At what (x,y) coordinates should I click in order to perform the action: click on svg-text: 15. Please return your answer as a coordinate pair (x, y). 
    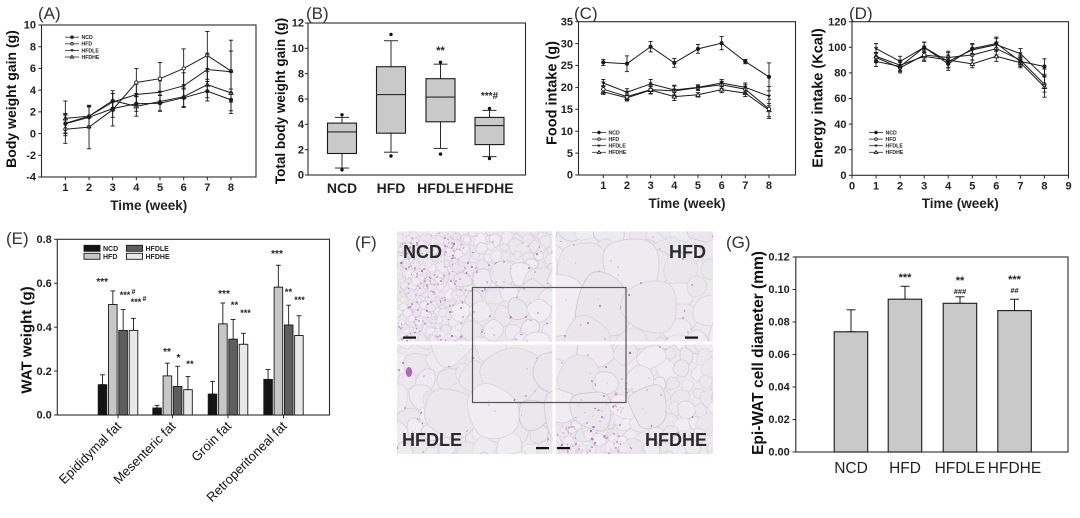
    Looking at the image, I should click on (567, 110).